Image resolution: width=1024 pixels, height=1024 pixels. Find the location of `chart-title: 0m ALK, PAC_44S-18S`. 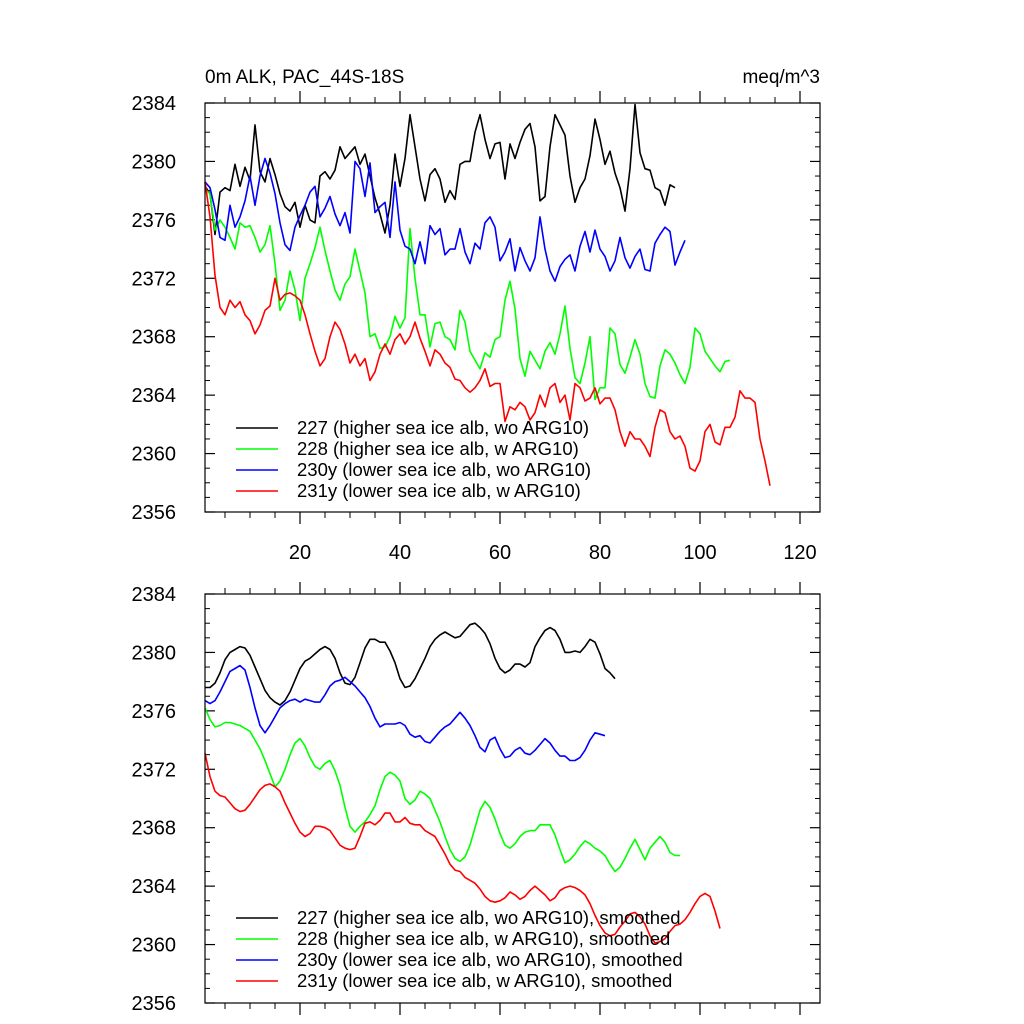

chart-title: 0m ALK, PAC_44S-18S is located at coordinates (304, 77).